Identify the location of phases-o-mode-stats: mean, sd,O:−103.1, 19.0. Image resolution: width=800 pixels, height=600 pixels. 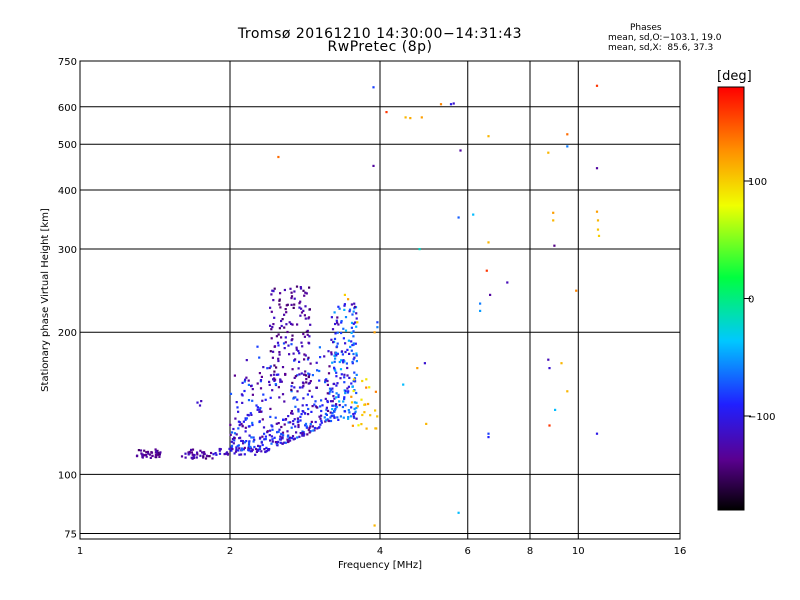
(665, 38).